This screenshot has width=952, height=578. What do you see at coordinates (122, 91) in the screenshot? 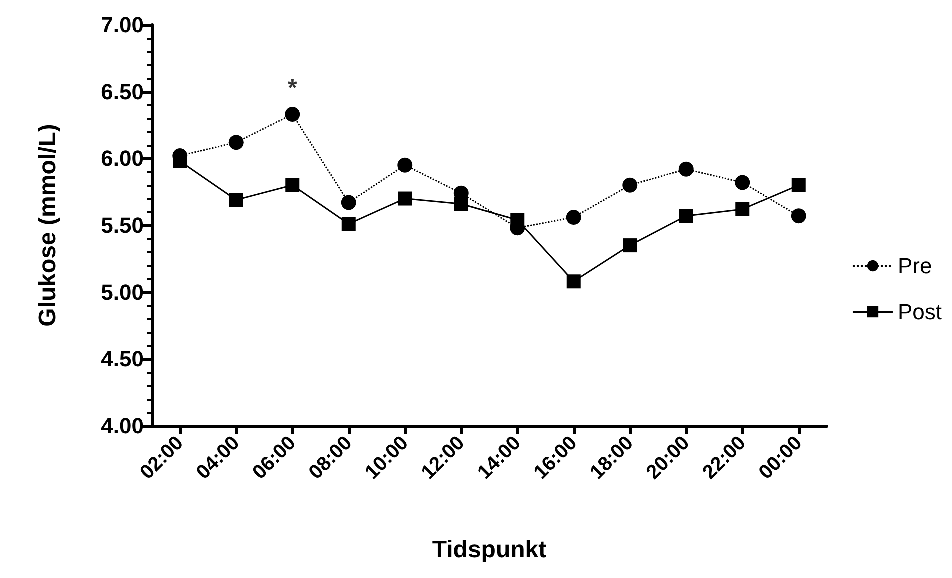
I see `y-tick-label: 6.50` at bounding box center [122, 91].